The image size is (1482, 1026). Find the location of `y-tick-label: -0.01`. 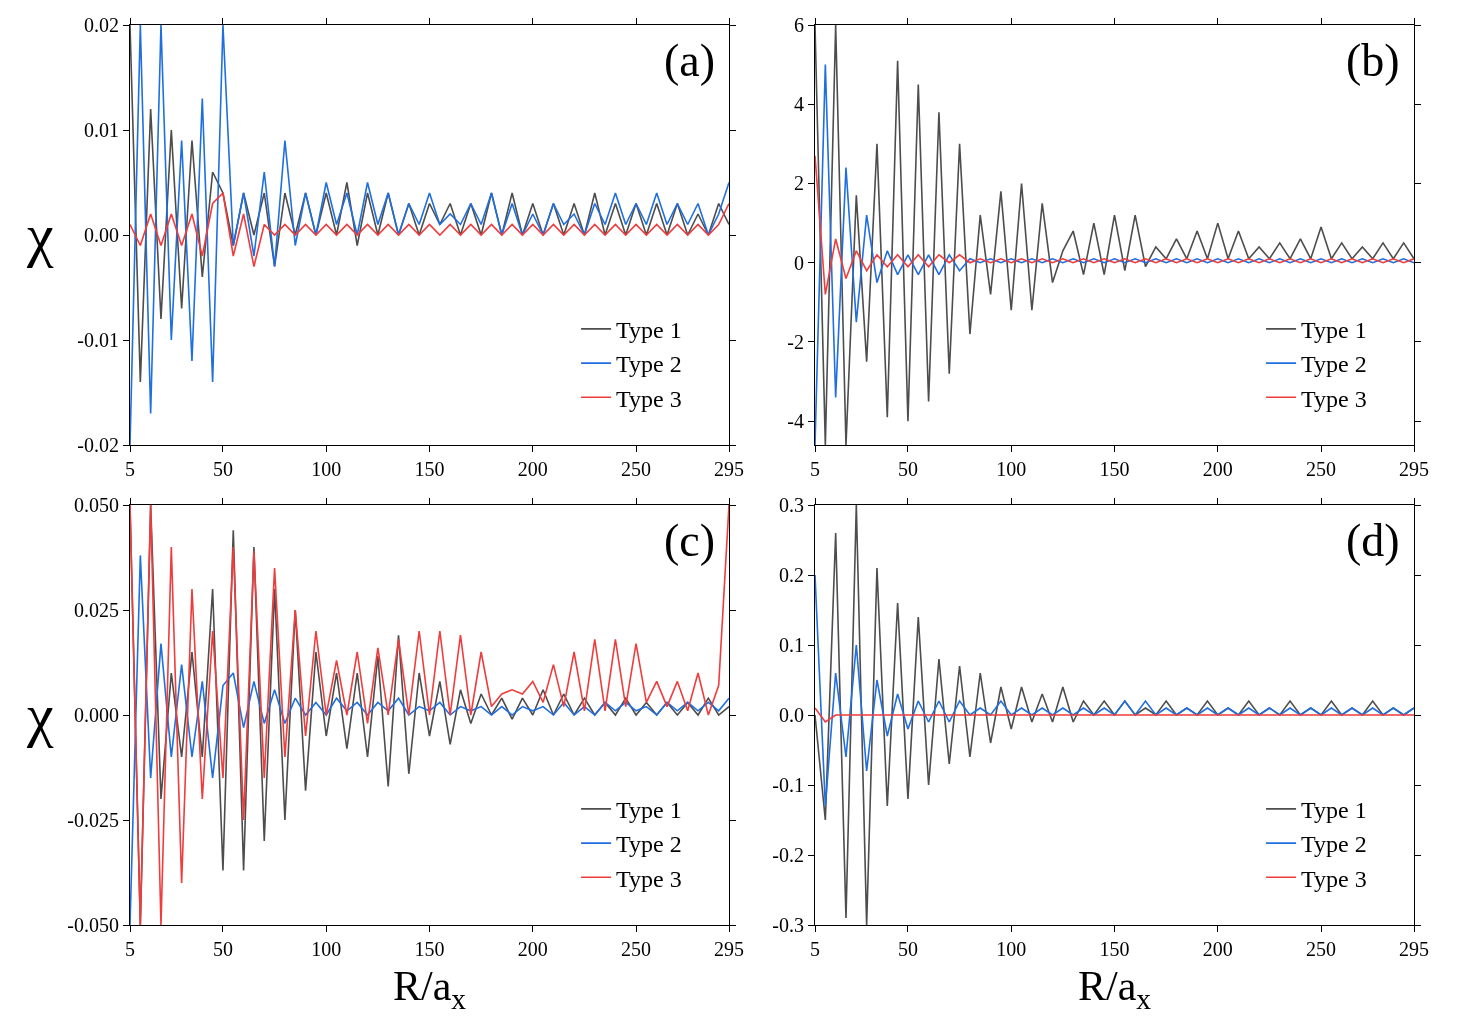

y-tick-label: -0.01 is located at coordinates (98, 340).